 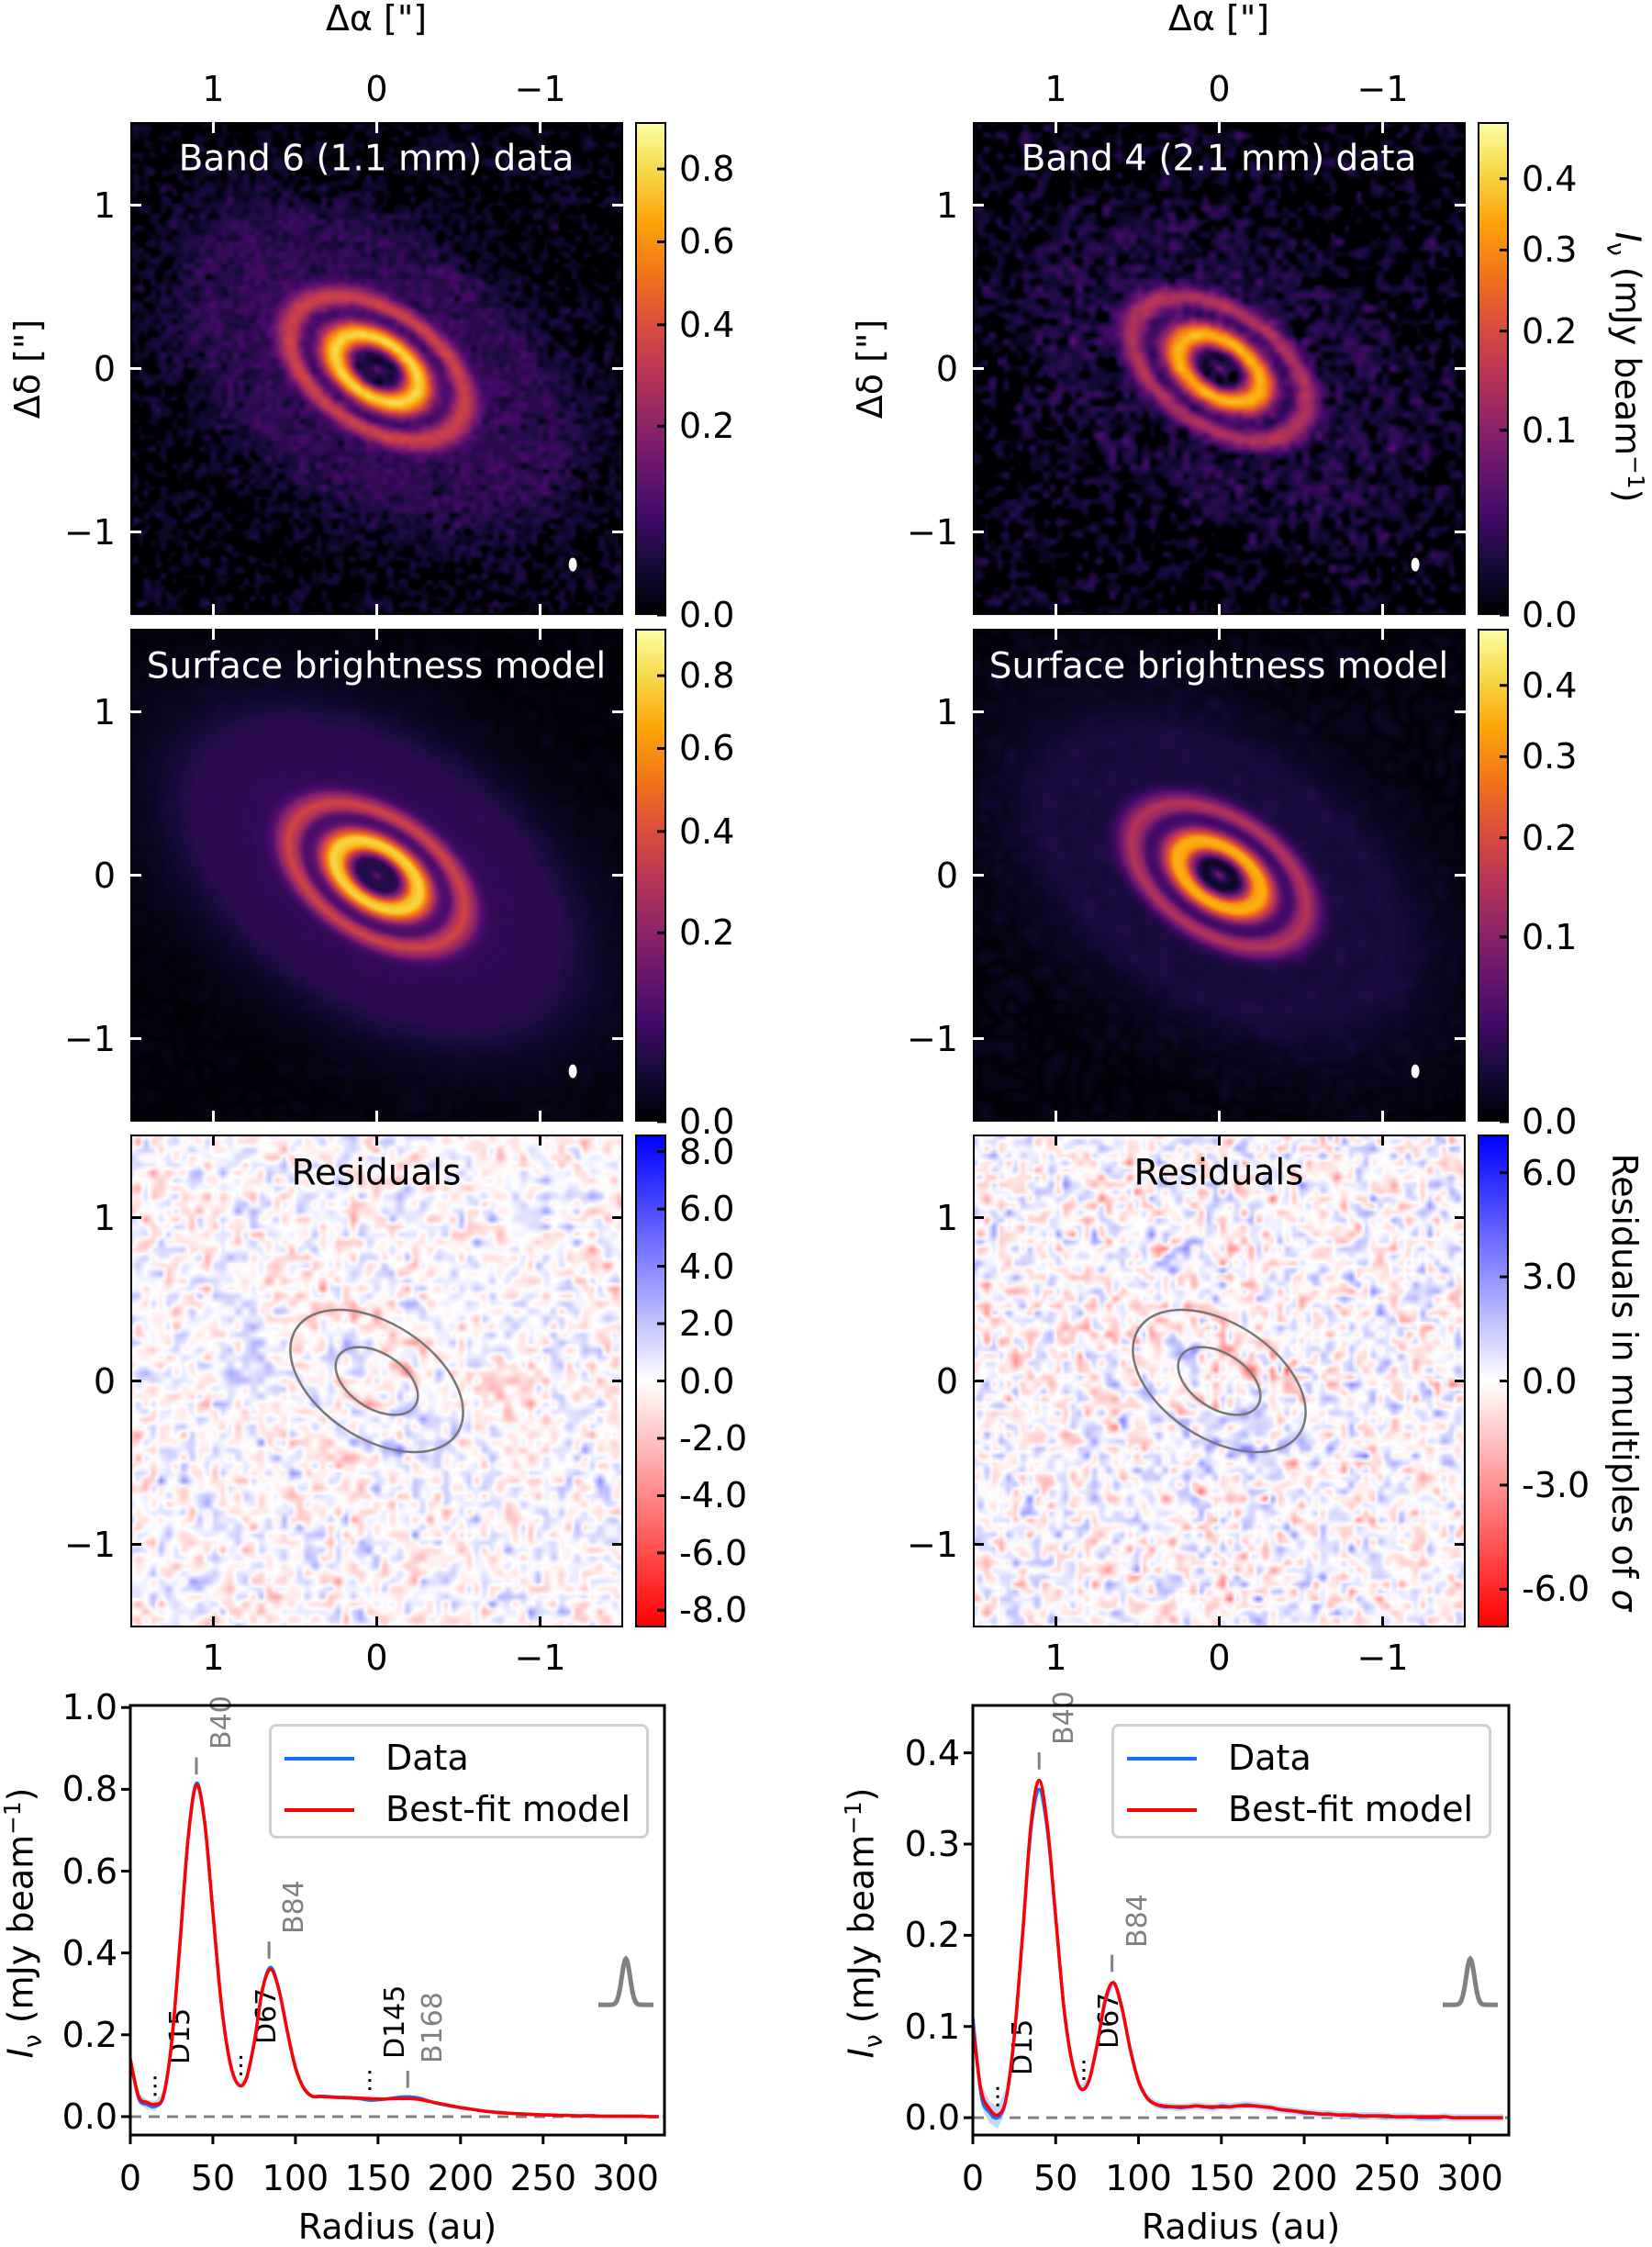 I want to click on ylabel-unit-exp: −1, so click(x=13, y=1818).